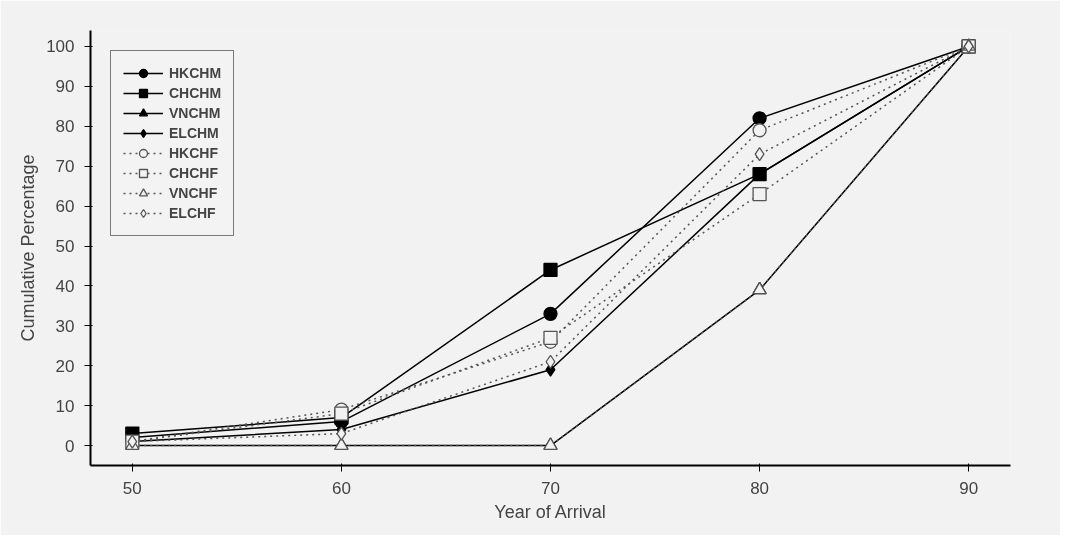  What do you see at coordinates (65, 127) in the screenshot?
I see `y-tick-label: 80` at bounding box center [65, 127].